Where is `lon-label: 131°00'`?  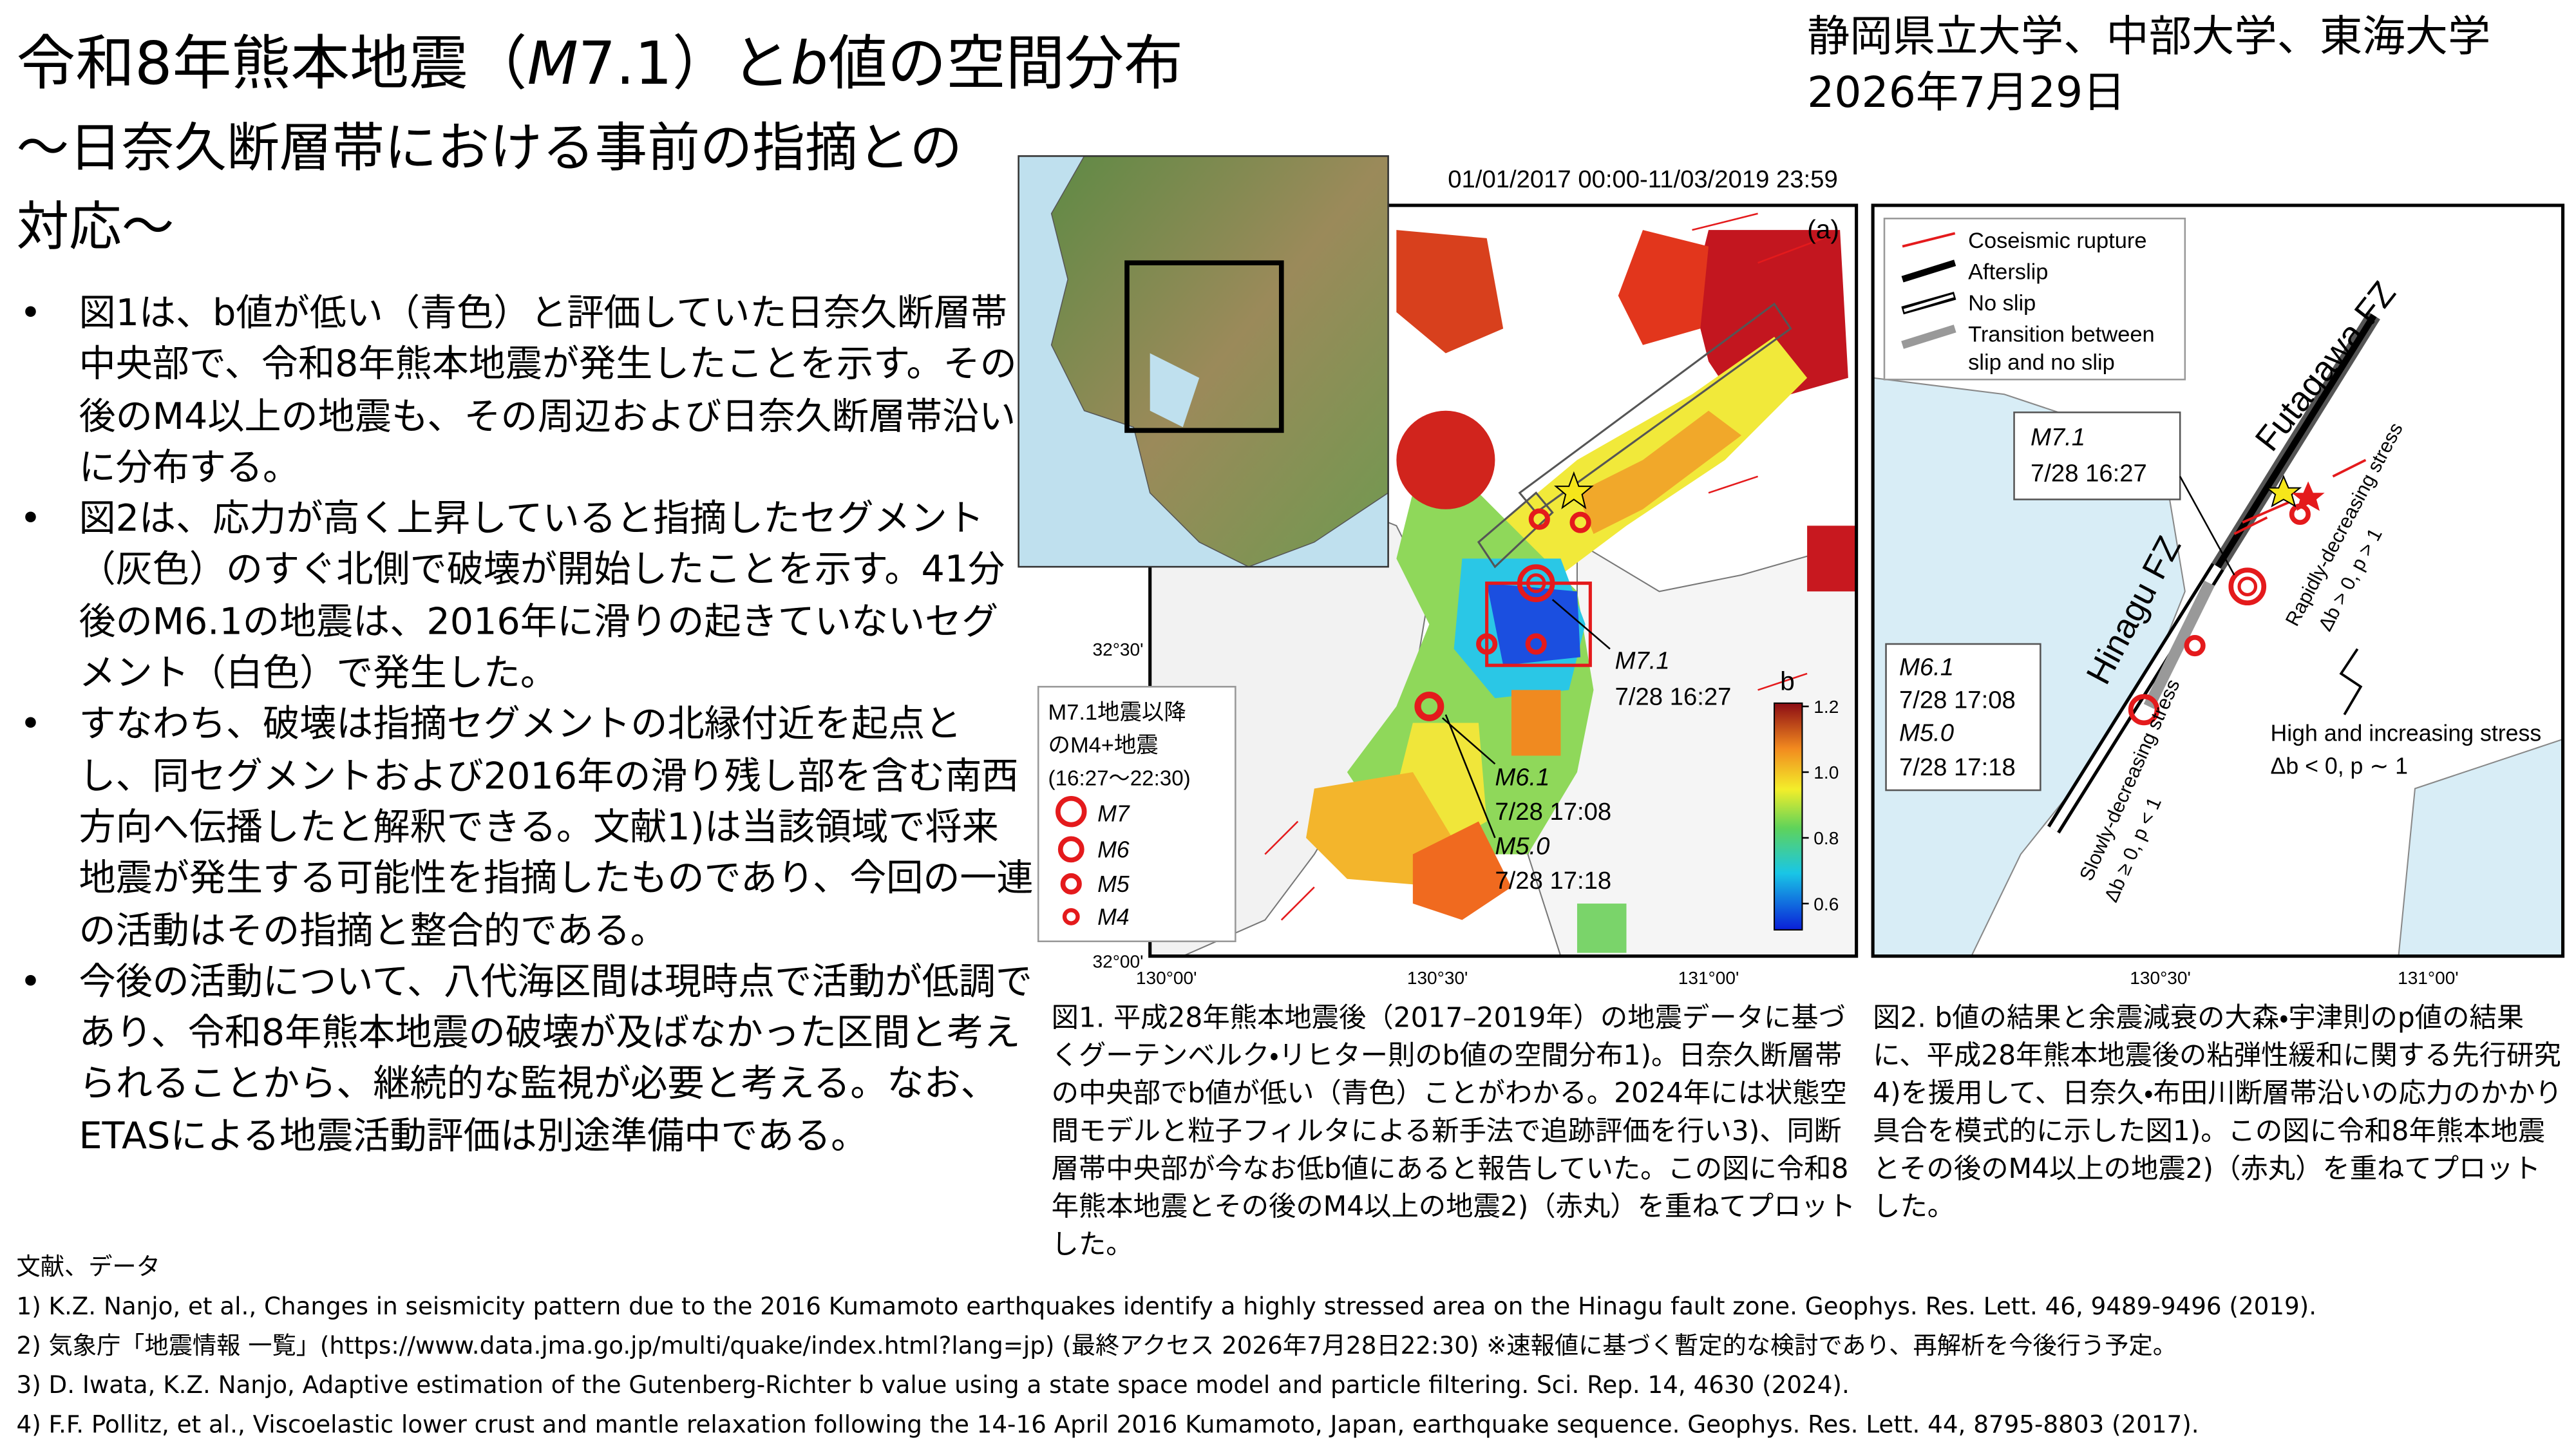 lon-label: 131°00' is located at coordinates (1708, 978).